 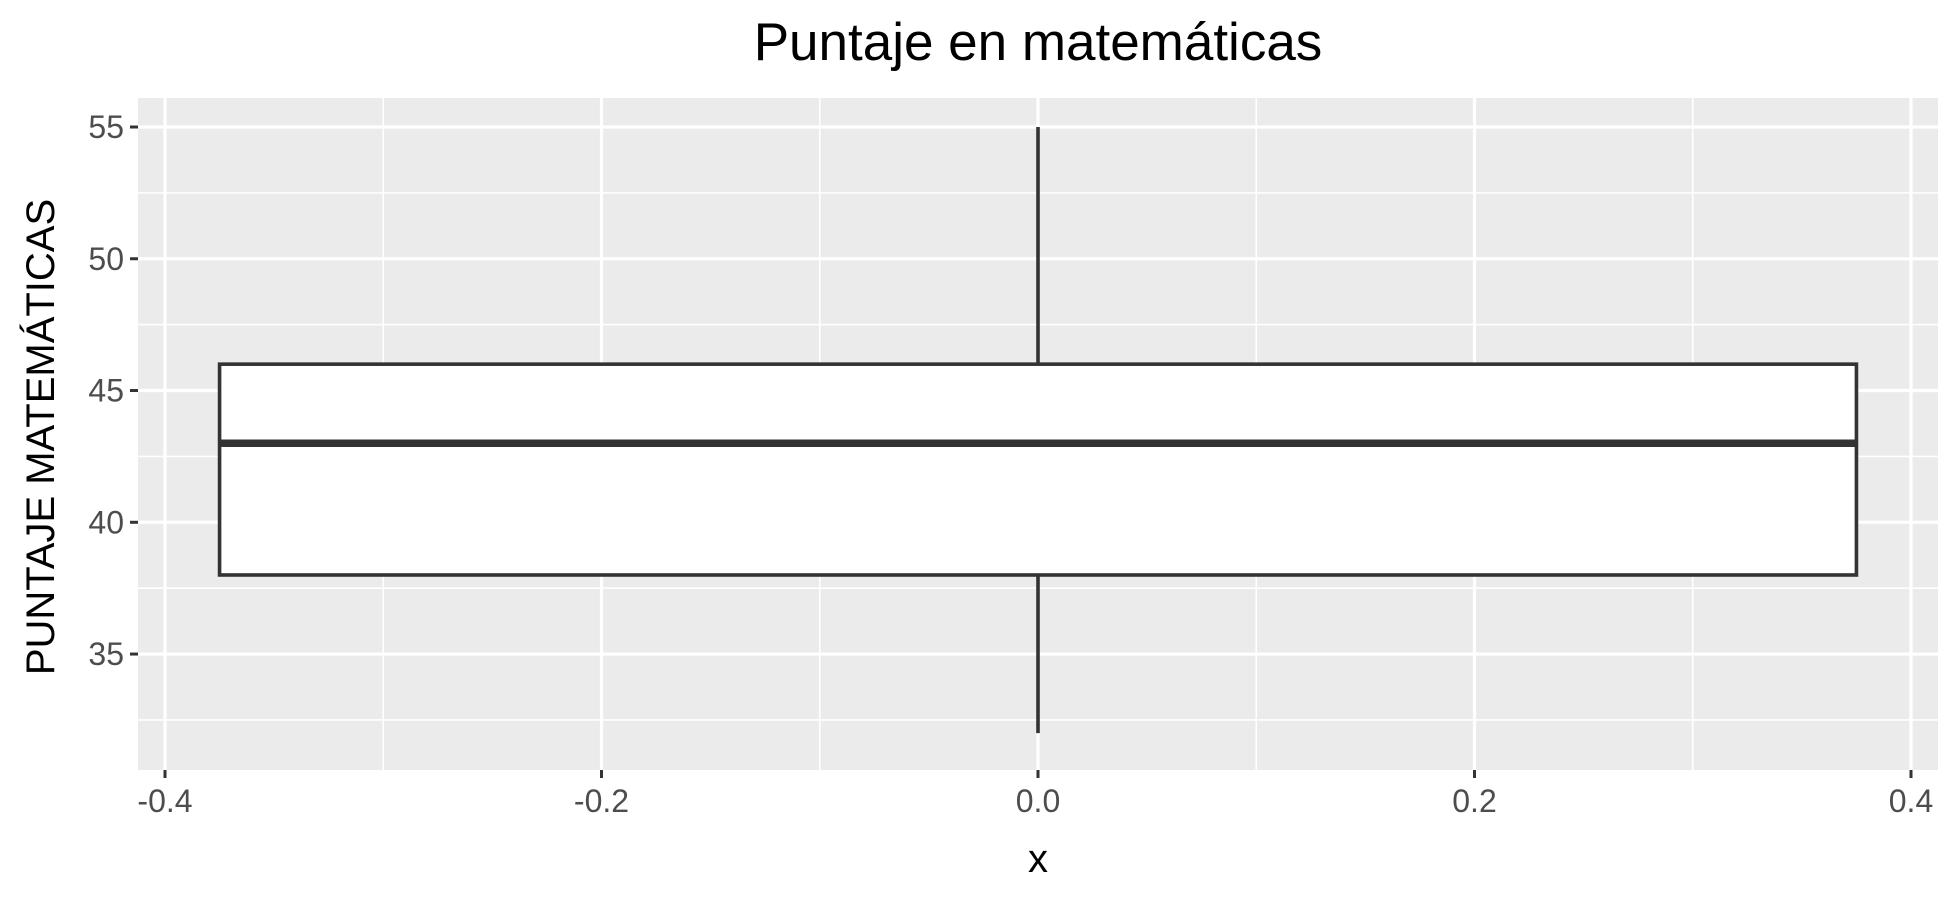 What do you see at coordinates (1474, 801) in the screenshot?
I see `x-tick-label: 0.2` at bounding box center [1474, 801].